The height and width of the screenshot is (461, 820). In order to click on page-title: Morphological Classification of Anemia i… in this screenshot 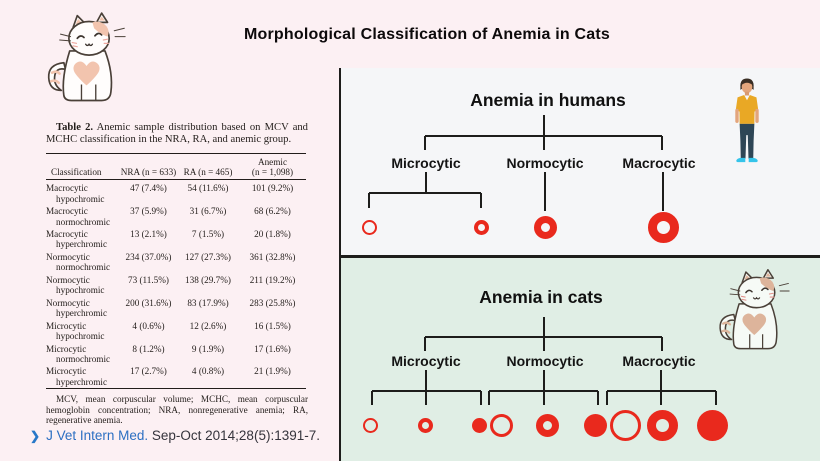, I will do `click(427, 34)`.